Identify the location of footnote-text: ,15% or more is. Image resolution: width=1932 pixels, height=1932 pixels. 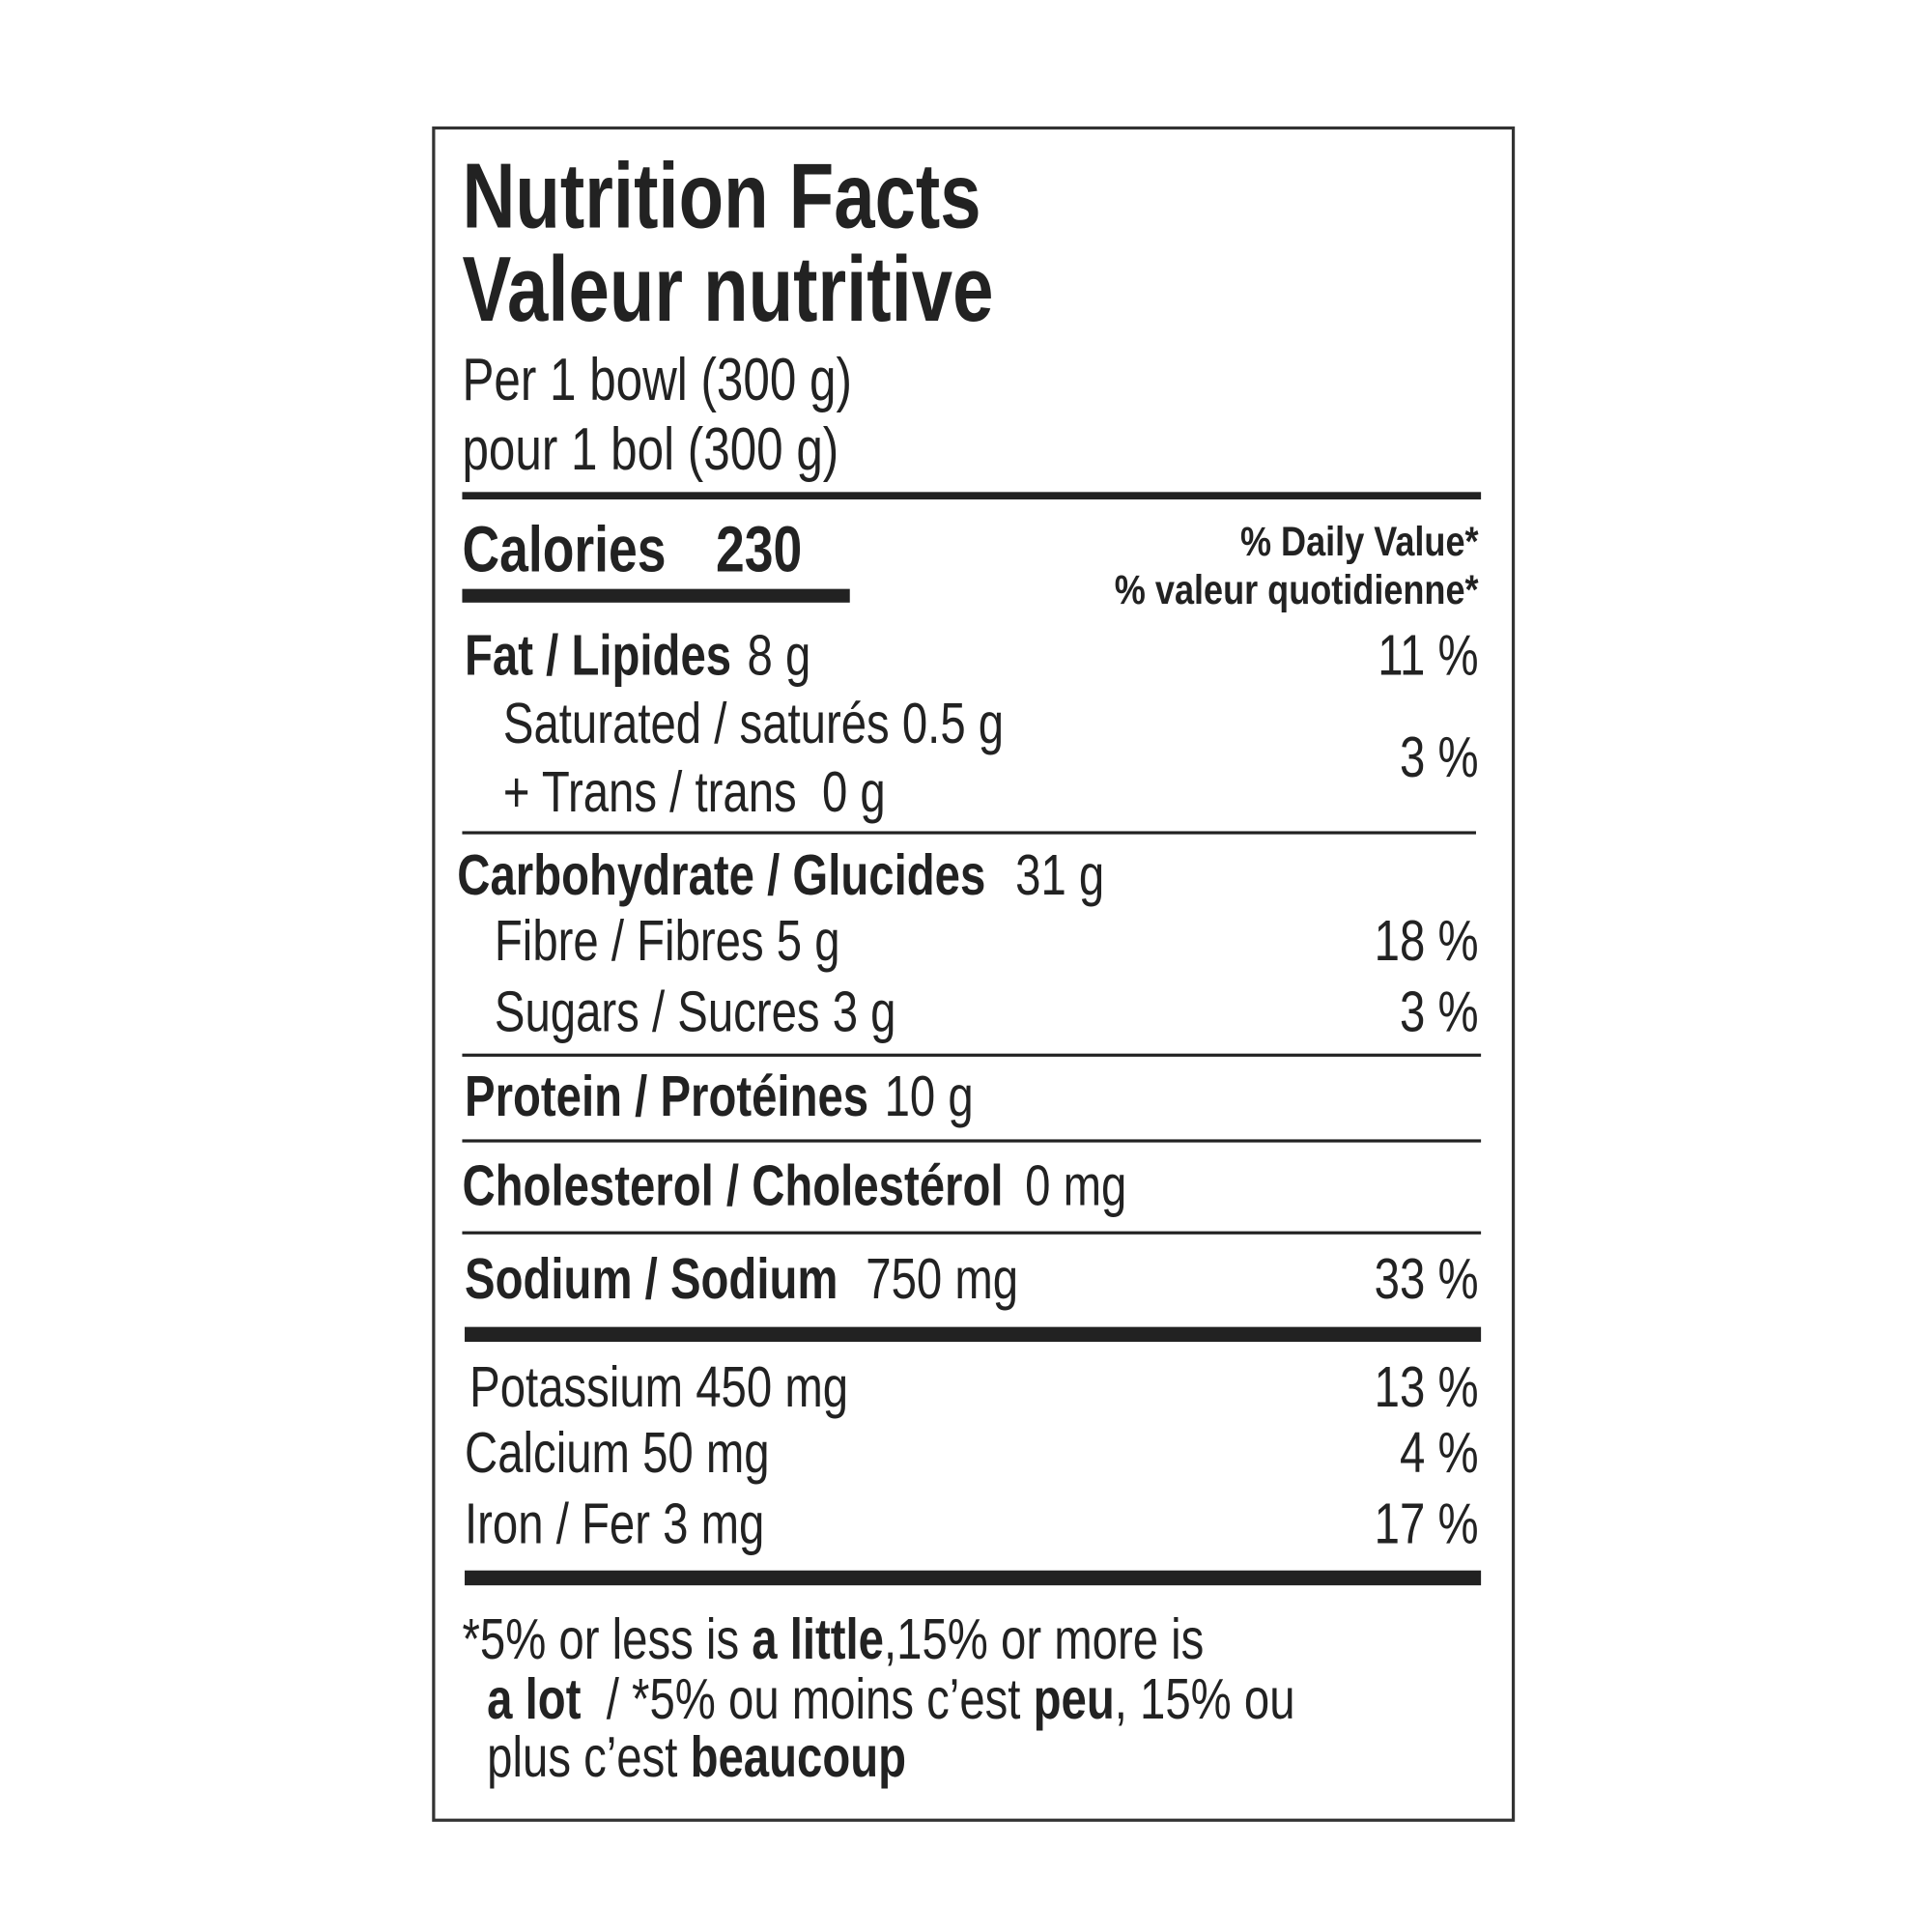
(1044, 1639).